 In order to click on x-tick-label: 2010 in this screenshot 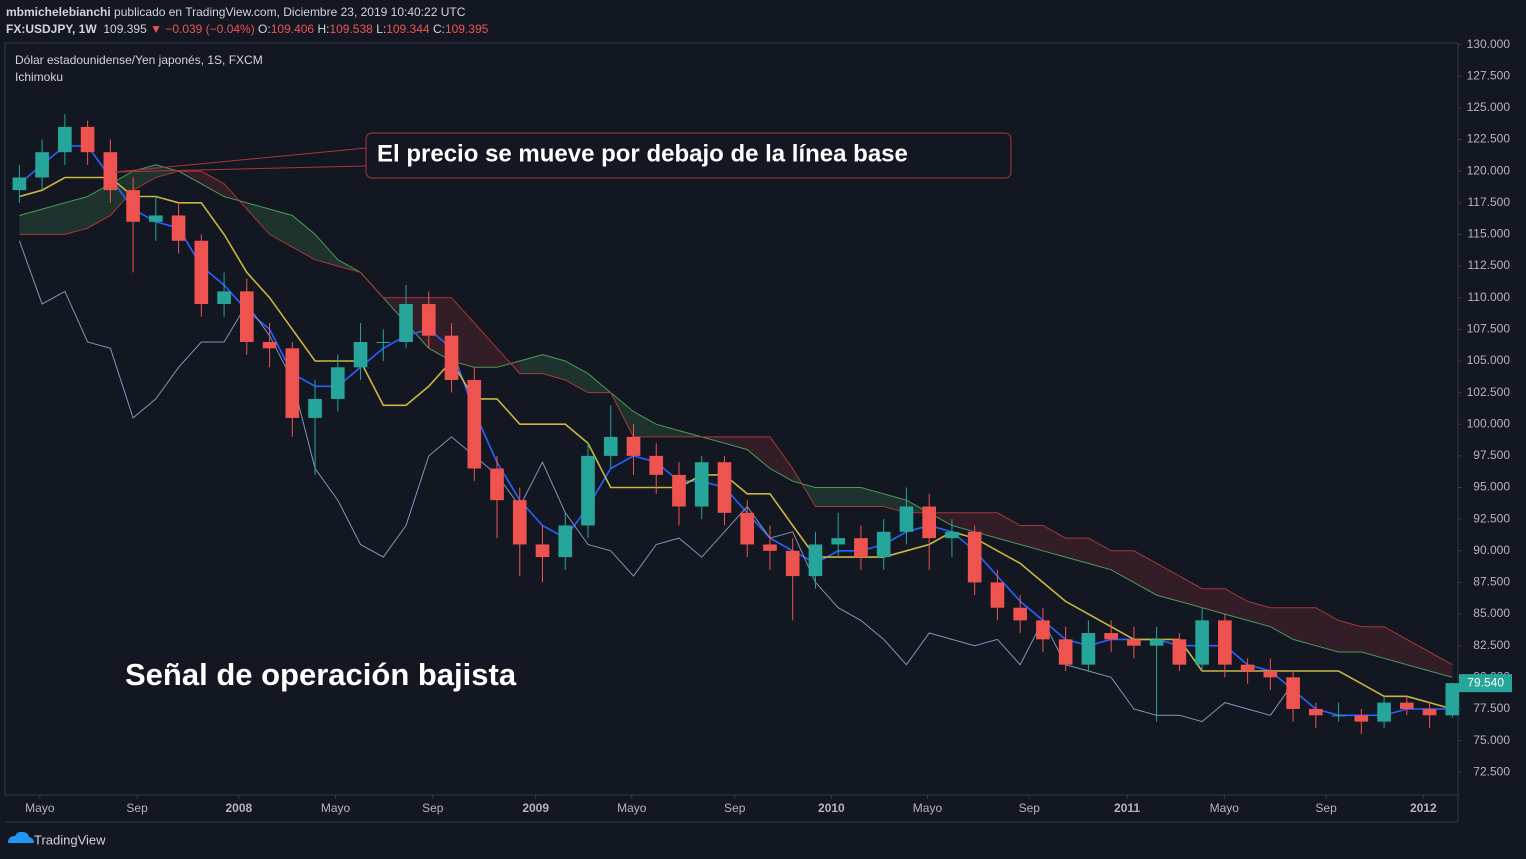, I will do `click(831, 808)`.